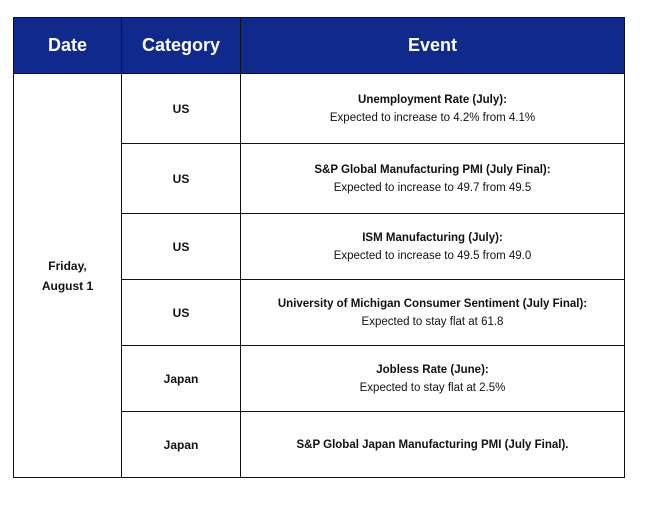 This screenshot has height=509, width=656. I want to click on event-title: Jobless Rate (June):, so click(432, 369).